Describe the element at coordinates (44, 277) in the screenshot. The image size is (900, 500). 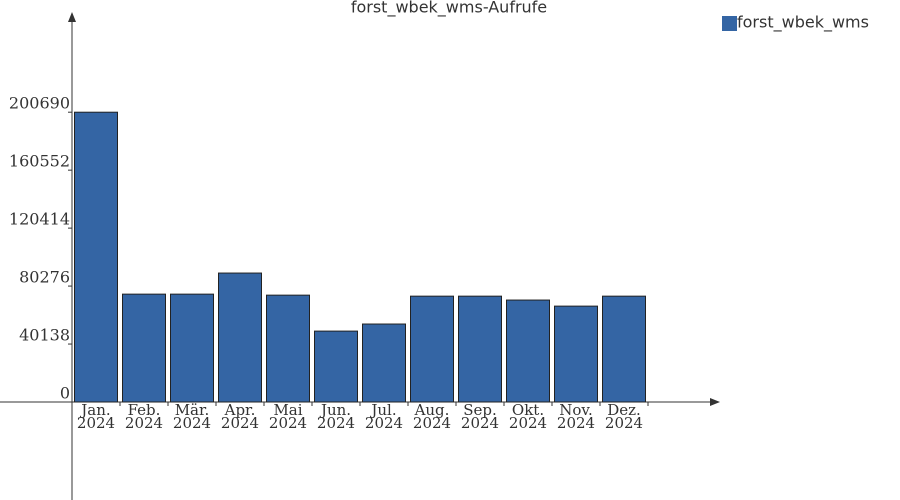
I see `y-tick-label: 80276` at that location.